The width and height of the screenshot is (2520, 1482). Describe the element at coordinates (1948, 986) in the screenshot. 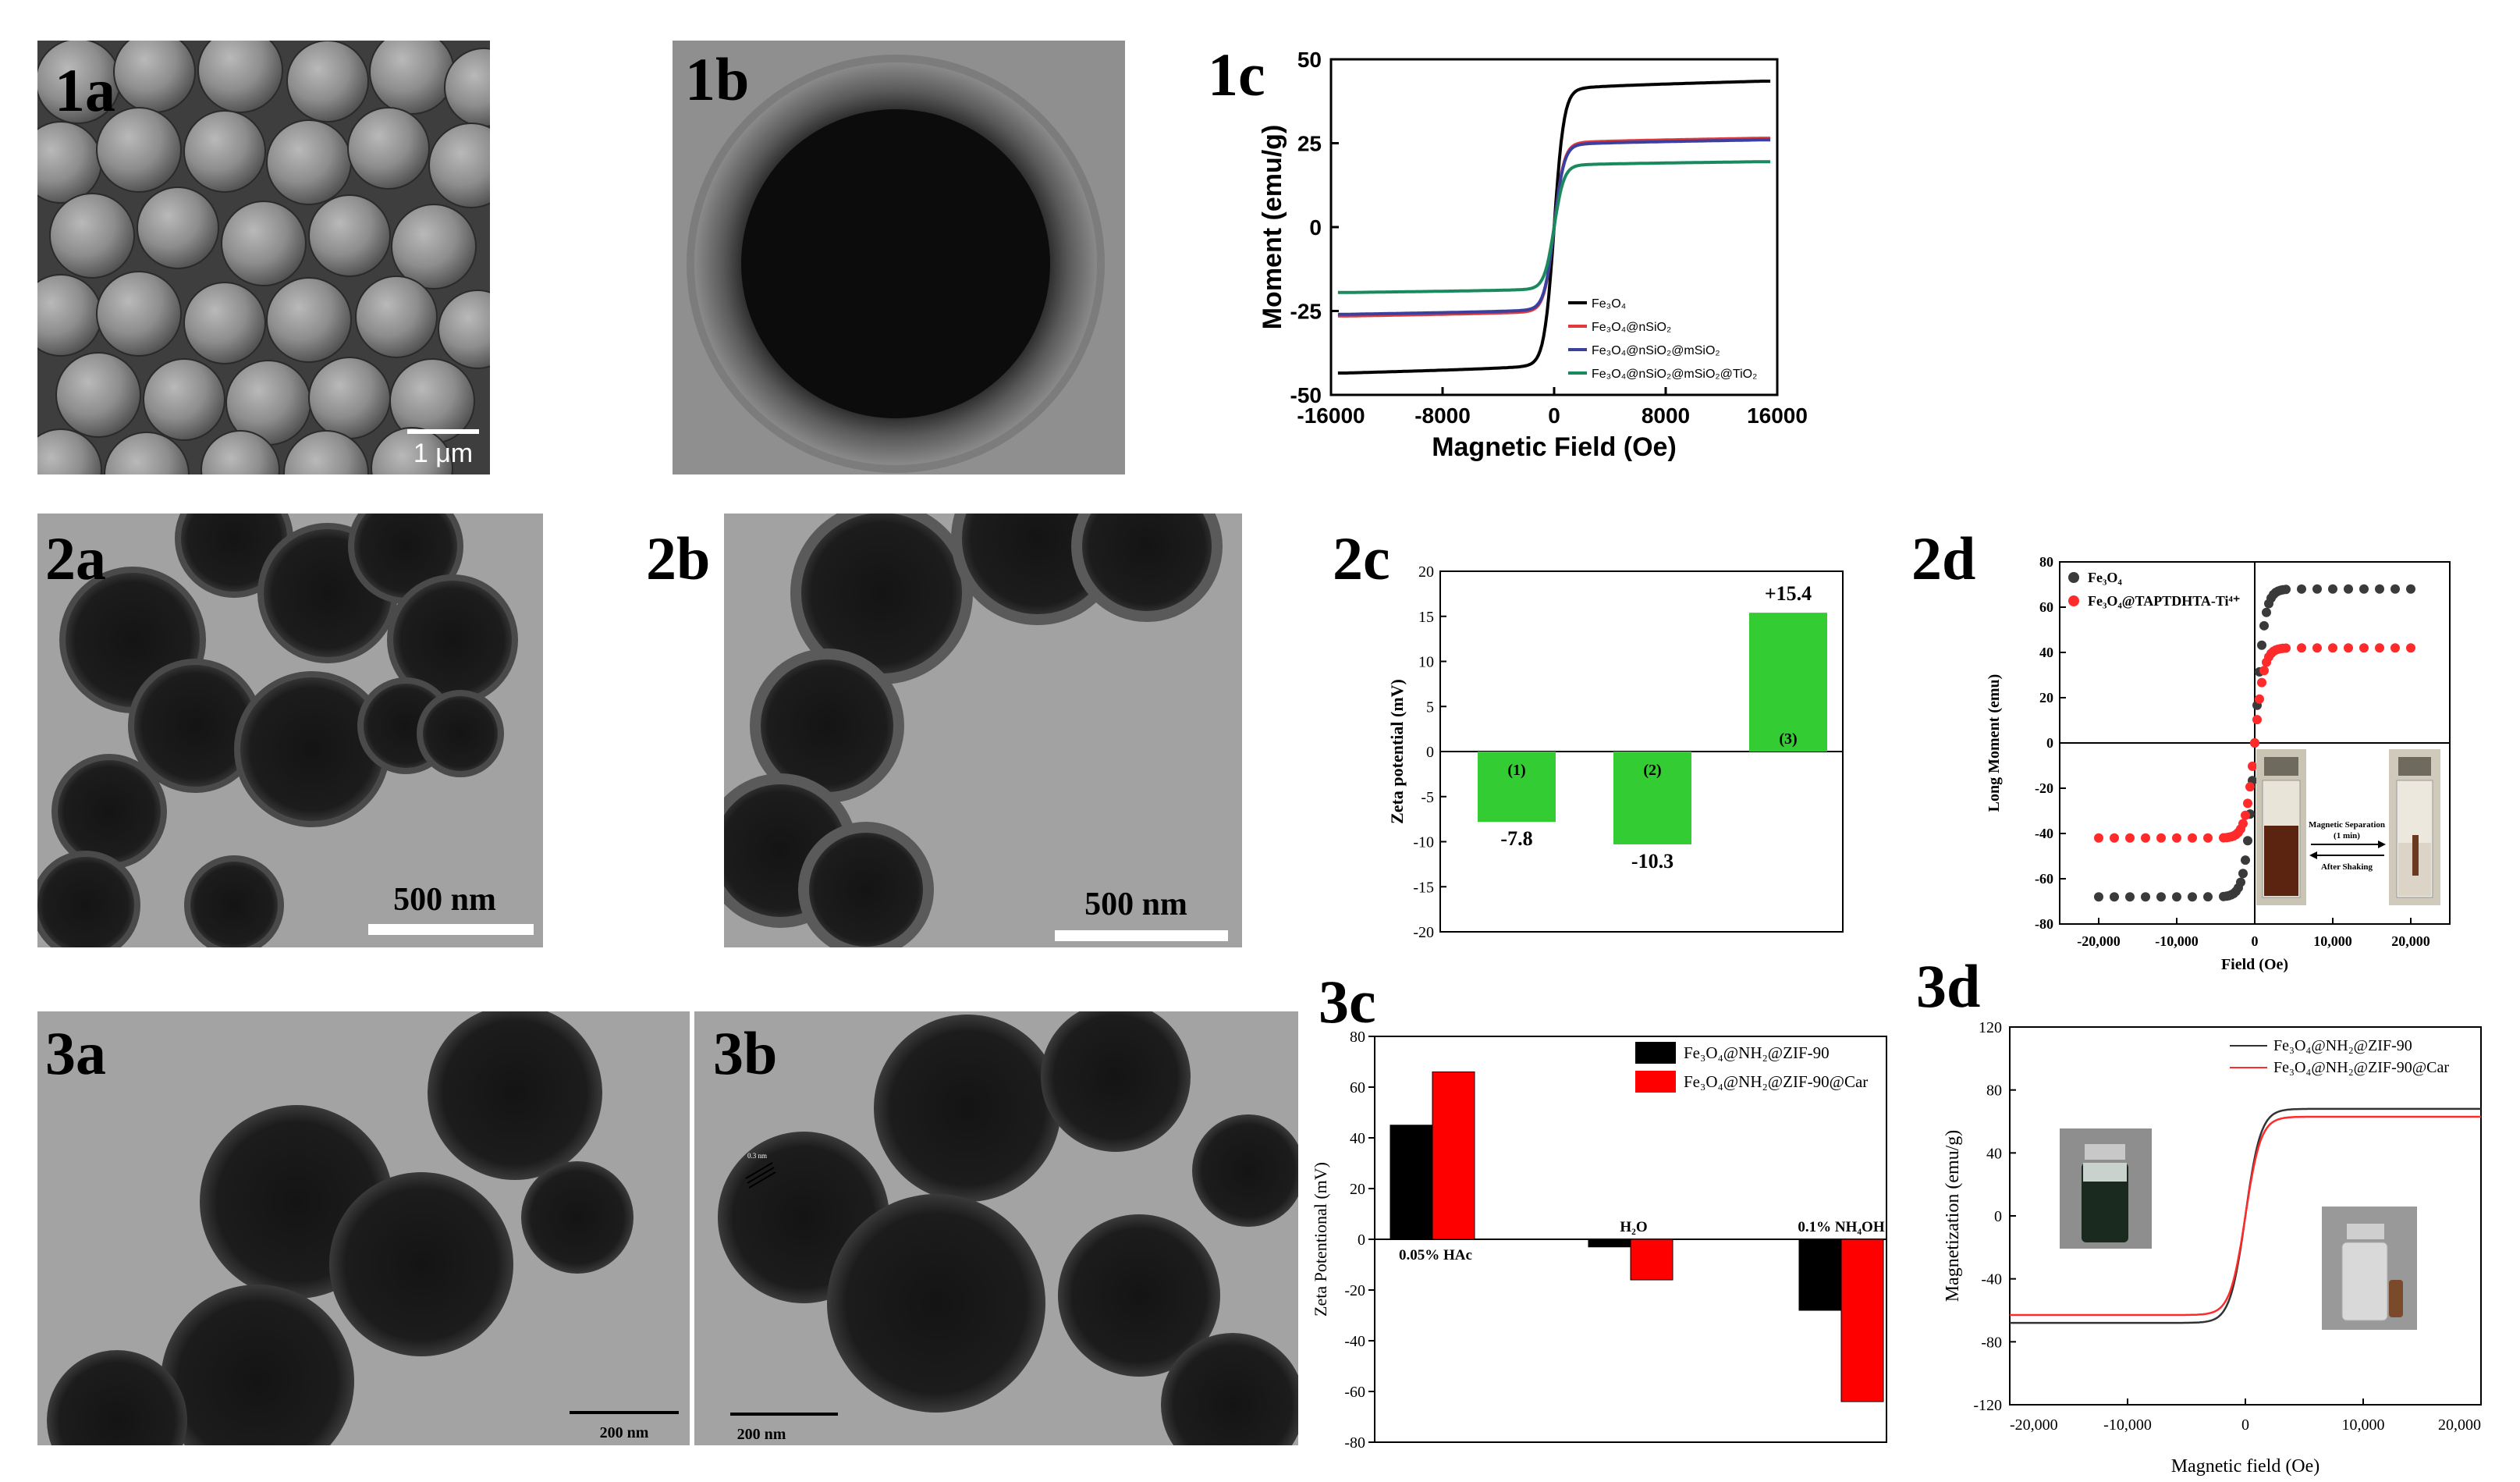

I see `panel-label-3d: 3d` at that location.